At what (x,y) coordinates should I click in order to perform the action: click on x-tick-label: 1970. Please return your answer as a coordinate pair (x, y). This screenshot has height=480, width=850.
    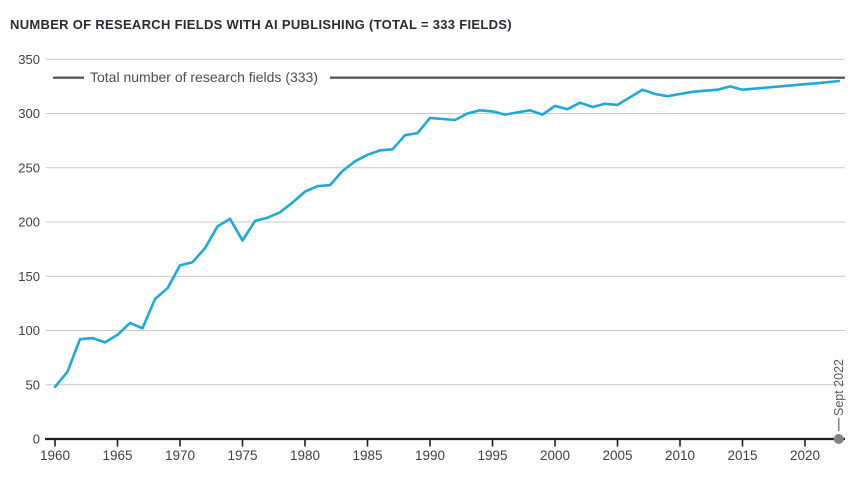
    Looking at the image, I should click on (180, 455).